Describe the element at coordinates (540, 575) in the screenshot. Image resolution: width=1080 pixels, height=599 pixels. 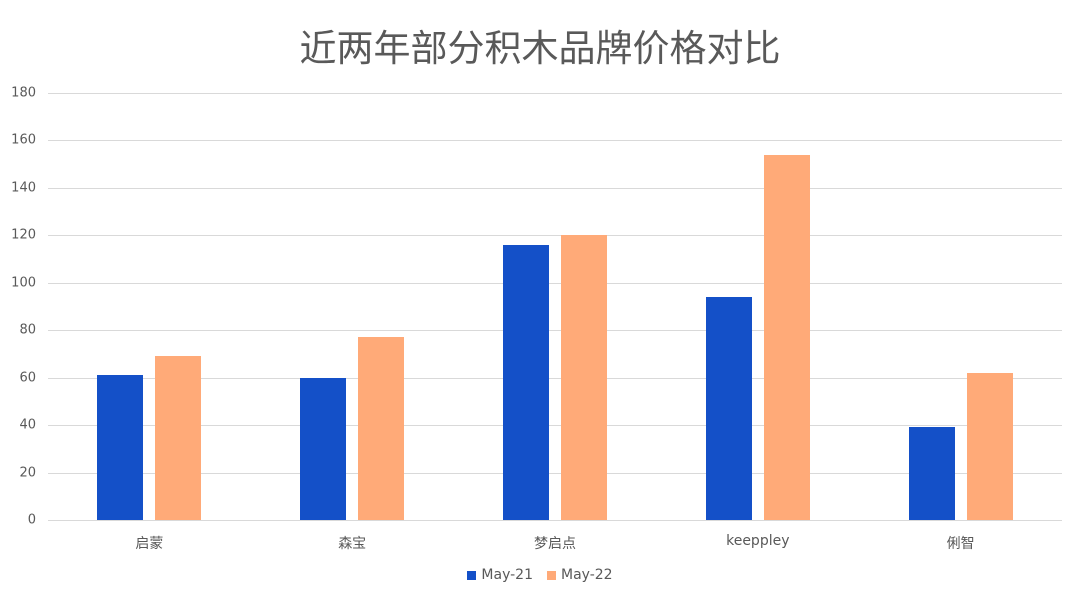
I see `legend: May-21 May-22` at that location.